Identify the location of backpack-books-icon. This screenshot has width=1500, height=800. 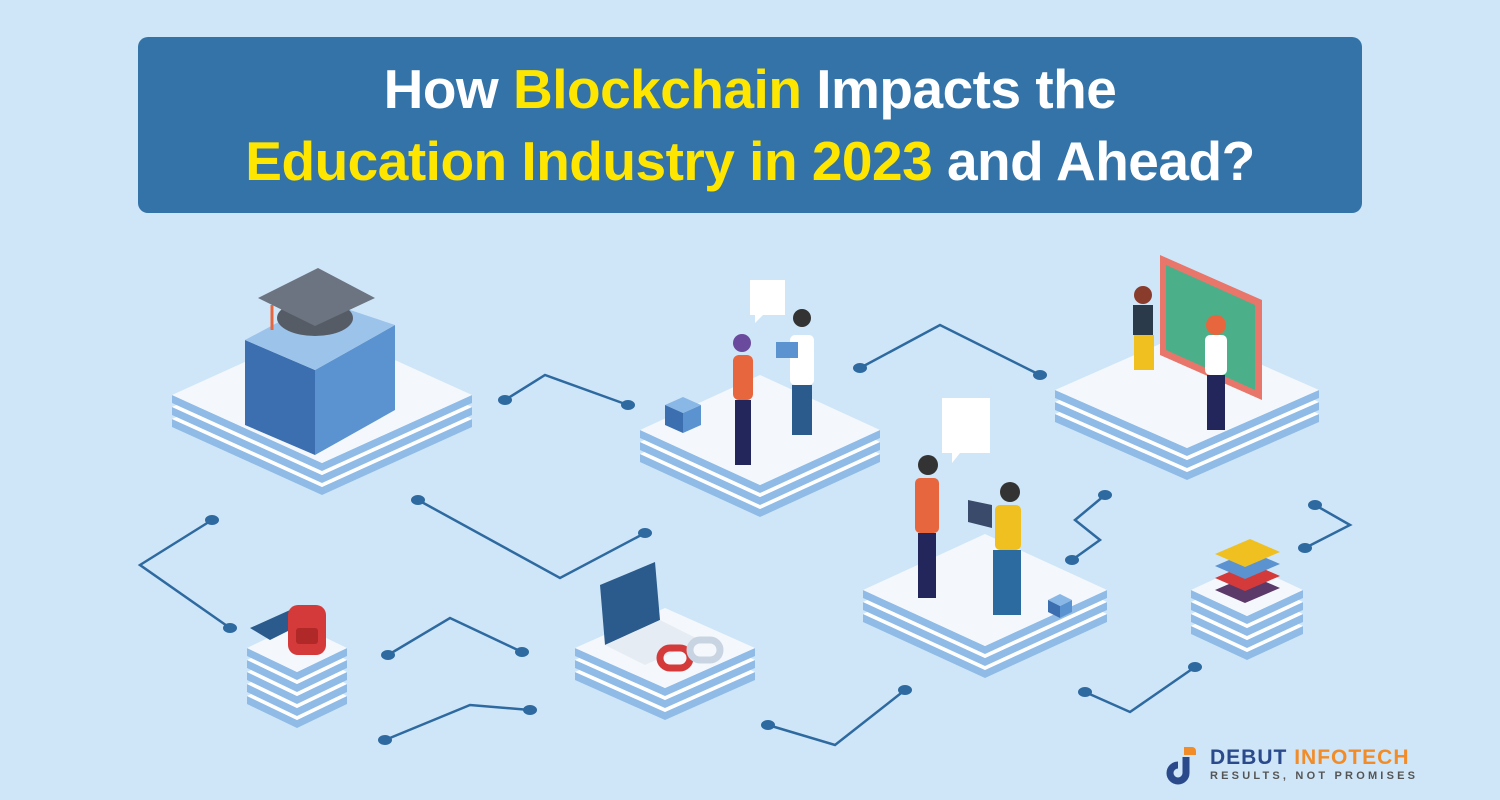
(288, 630).